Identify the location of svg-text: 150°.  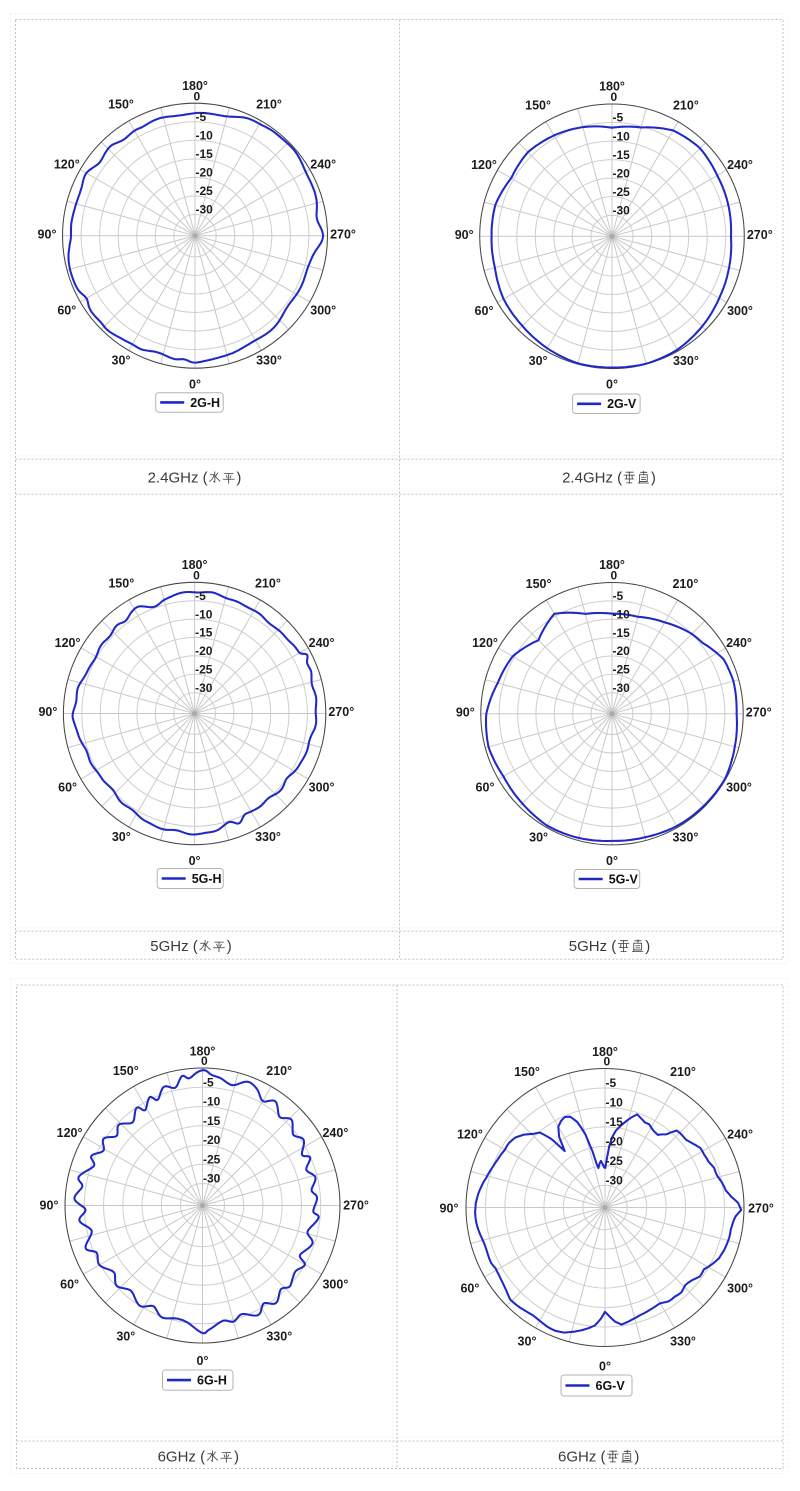
(538, 105).